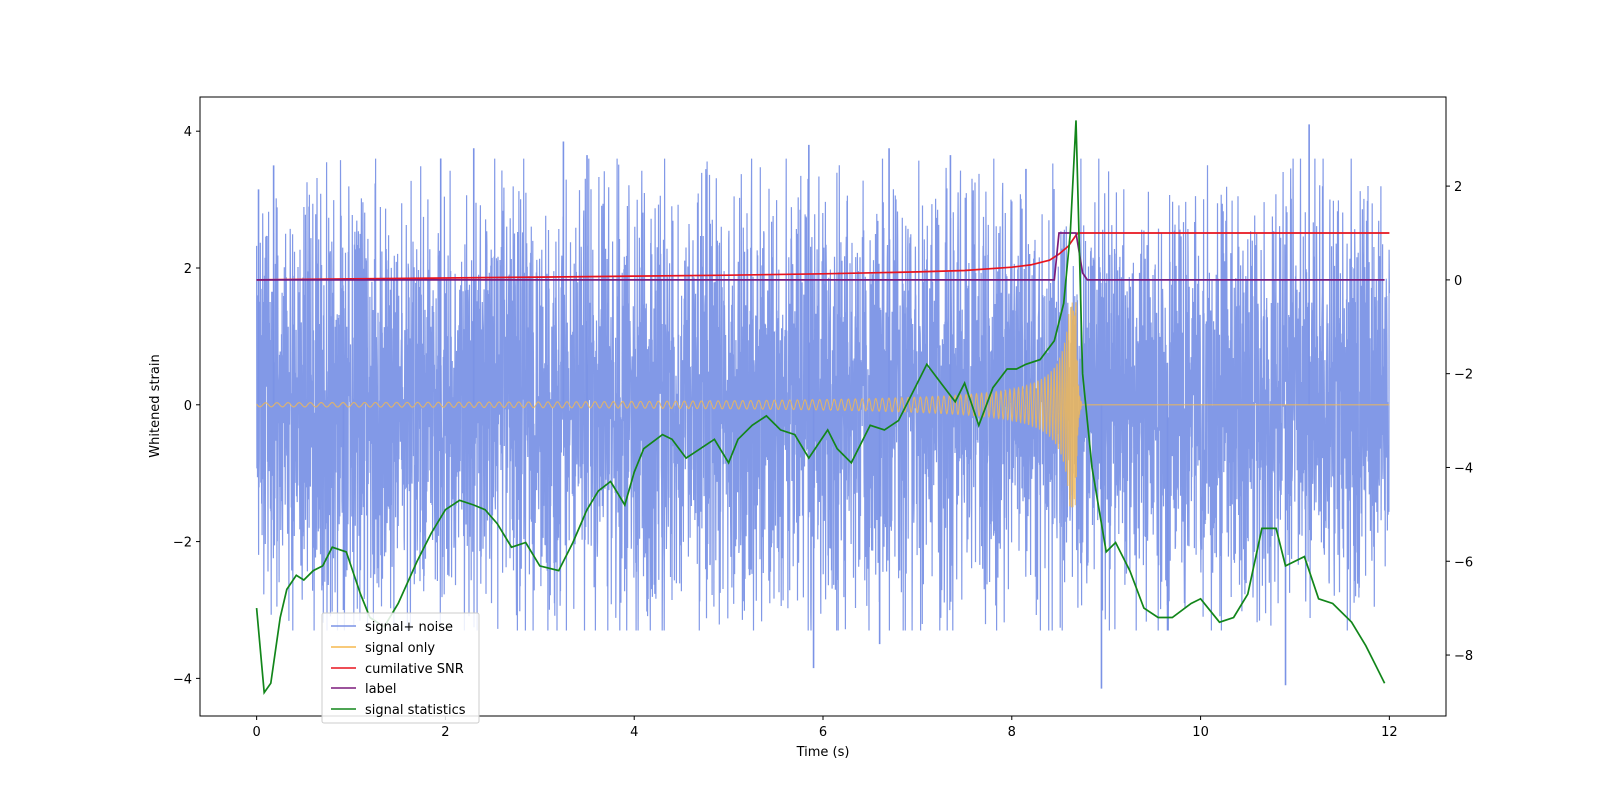 Image resolution: width=1600 pixels, height=804 pixels. I want to click on y2-tick-label--8: −8, so click(1463, 656).